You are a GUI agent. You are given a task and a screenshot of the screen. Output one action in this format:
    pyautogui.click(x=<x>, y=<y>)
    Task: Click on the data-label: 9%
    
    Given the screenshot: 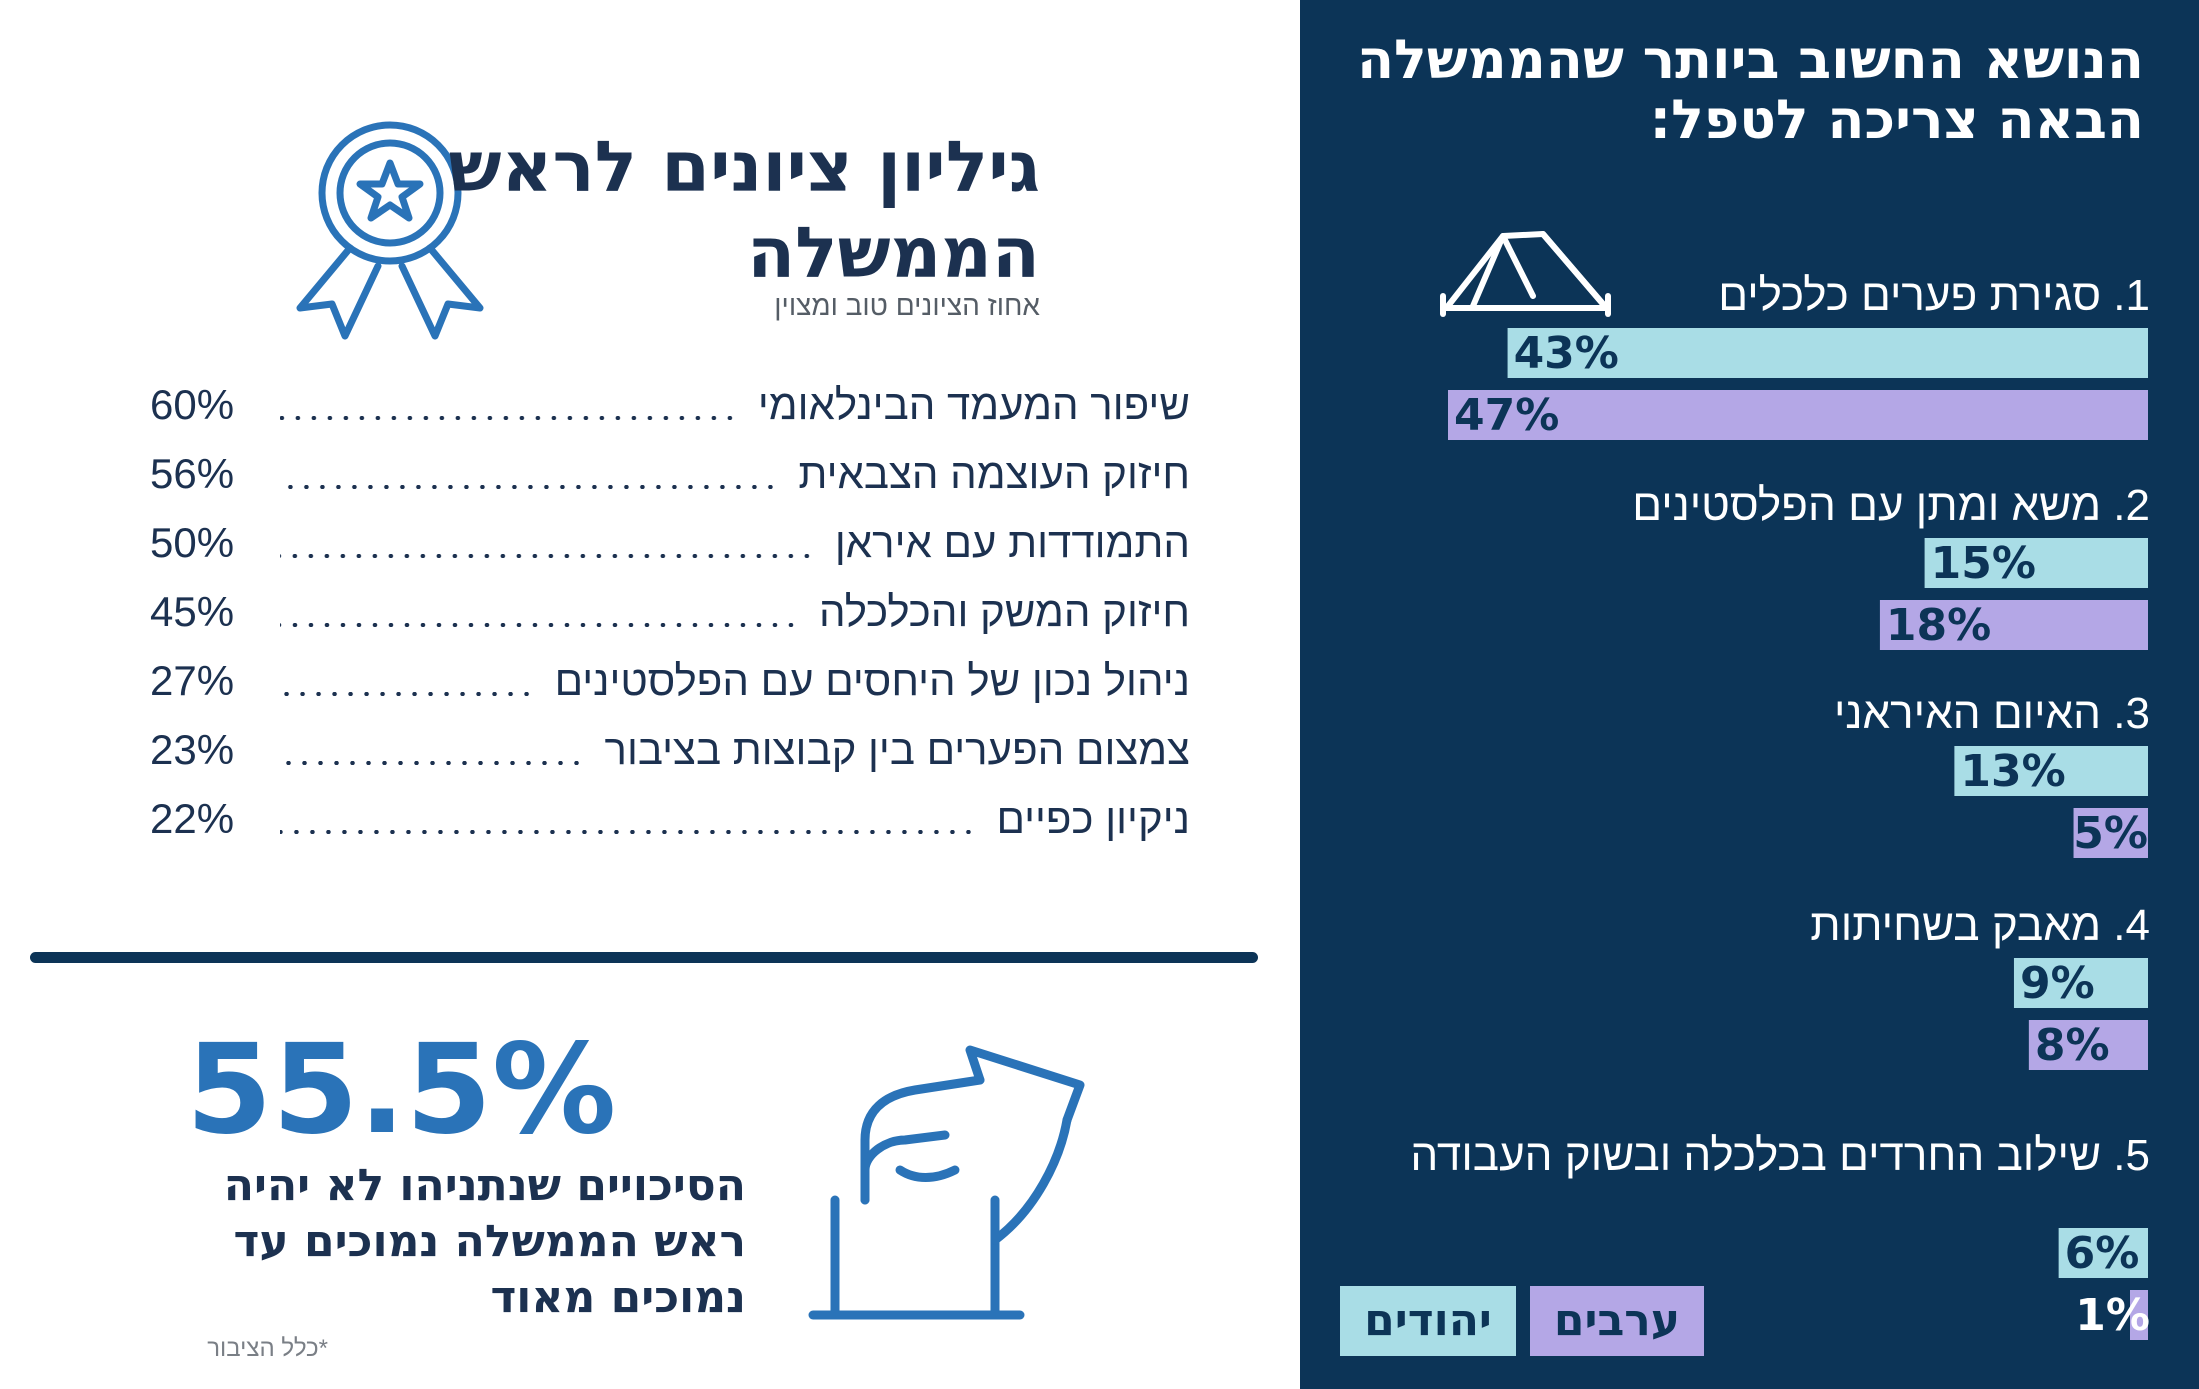 What is the action you would take?
    pyautogui.click(x=2057, y=983)
    